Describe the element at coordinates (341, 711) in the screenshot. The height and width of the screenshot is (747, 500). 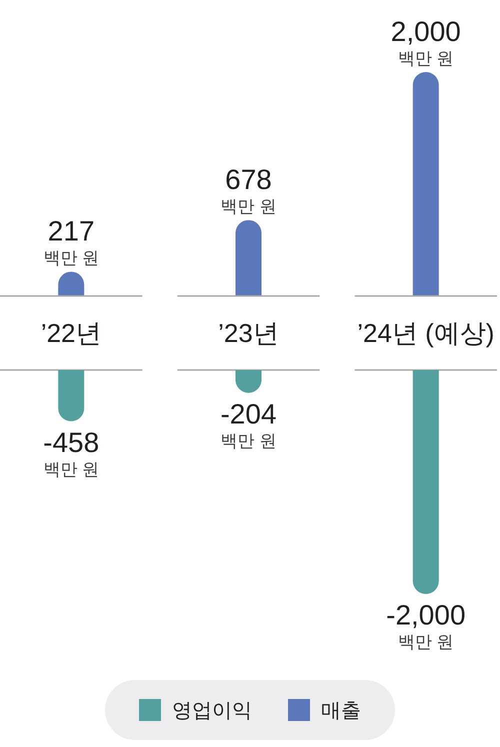
I see `legend-label: 매출` at that location.